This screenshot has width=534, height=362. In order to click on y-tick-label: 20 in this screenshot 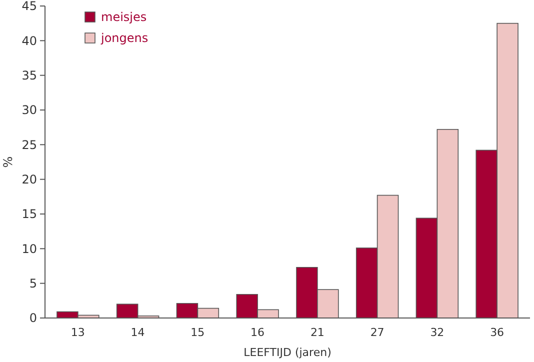, I will do `click(29, 179)`.